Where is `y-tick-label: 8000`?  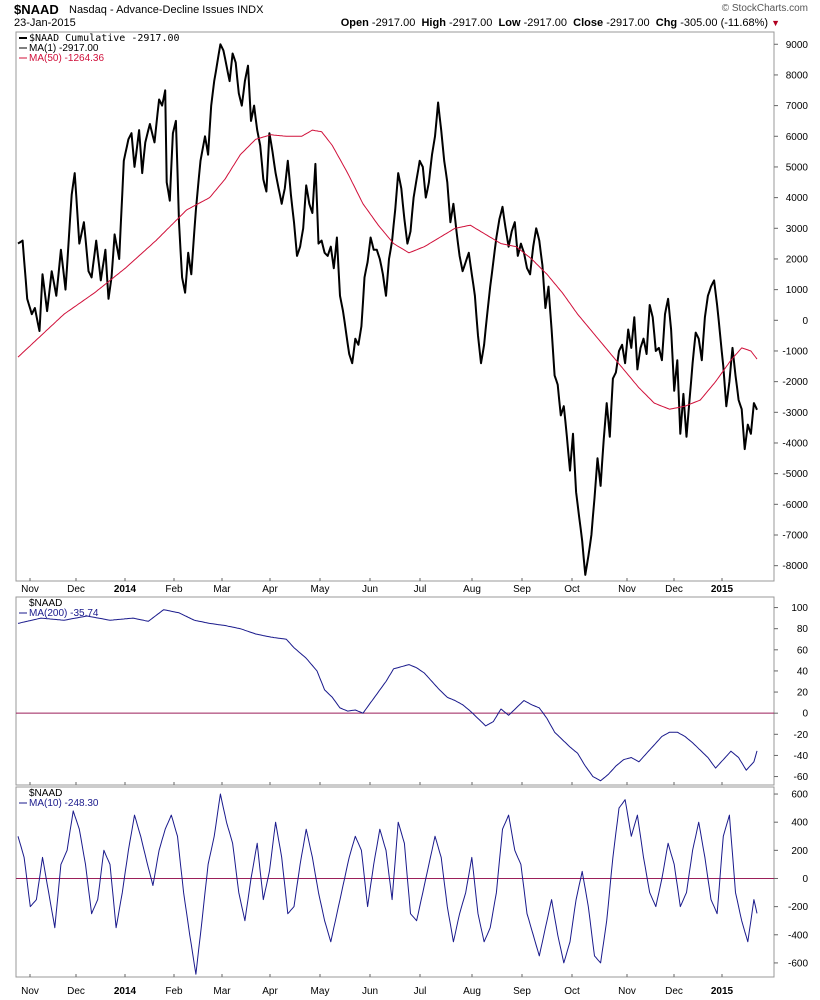 y-tick-label: 8000 is located at coordinates (797, 75).